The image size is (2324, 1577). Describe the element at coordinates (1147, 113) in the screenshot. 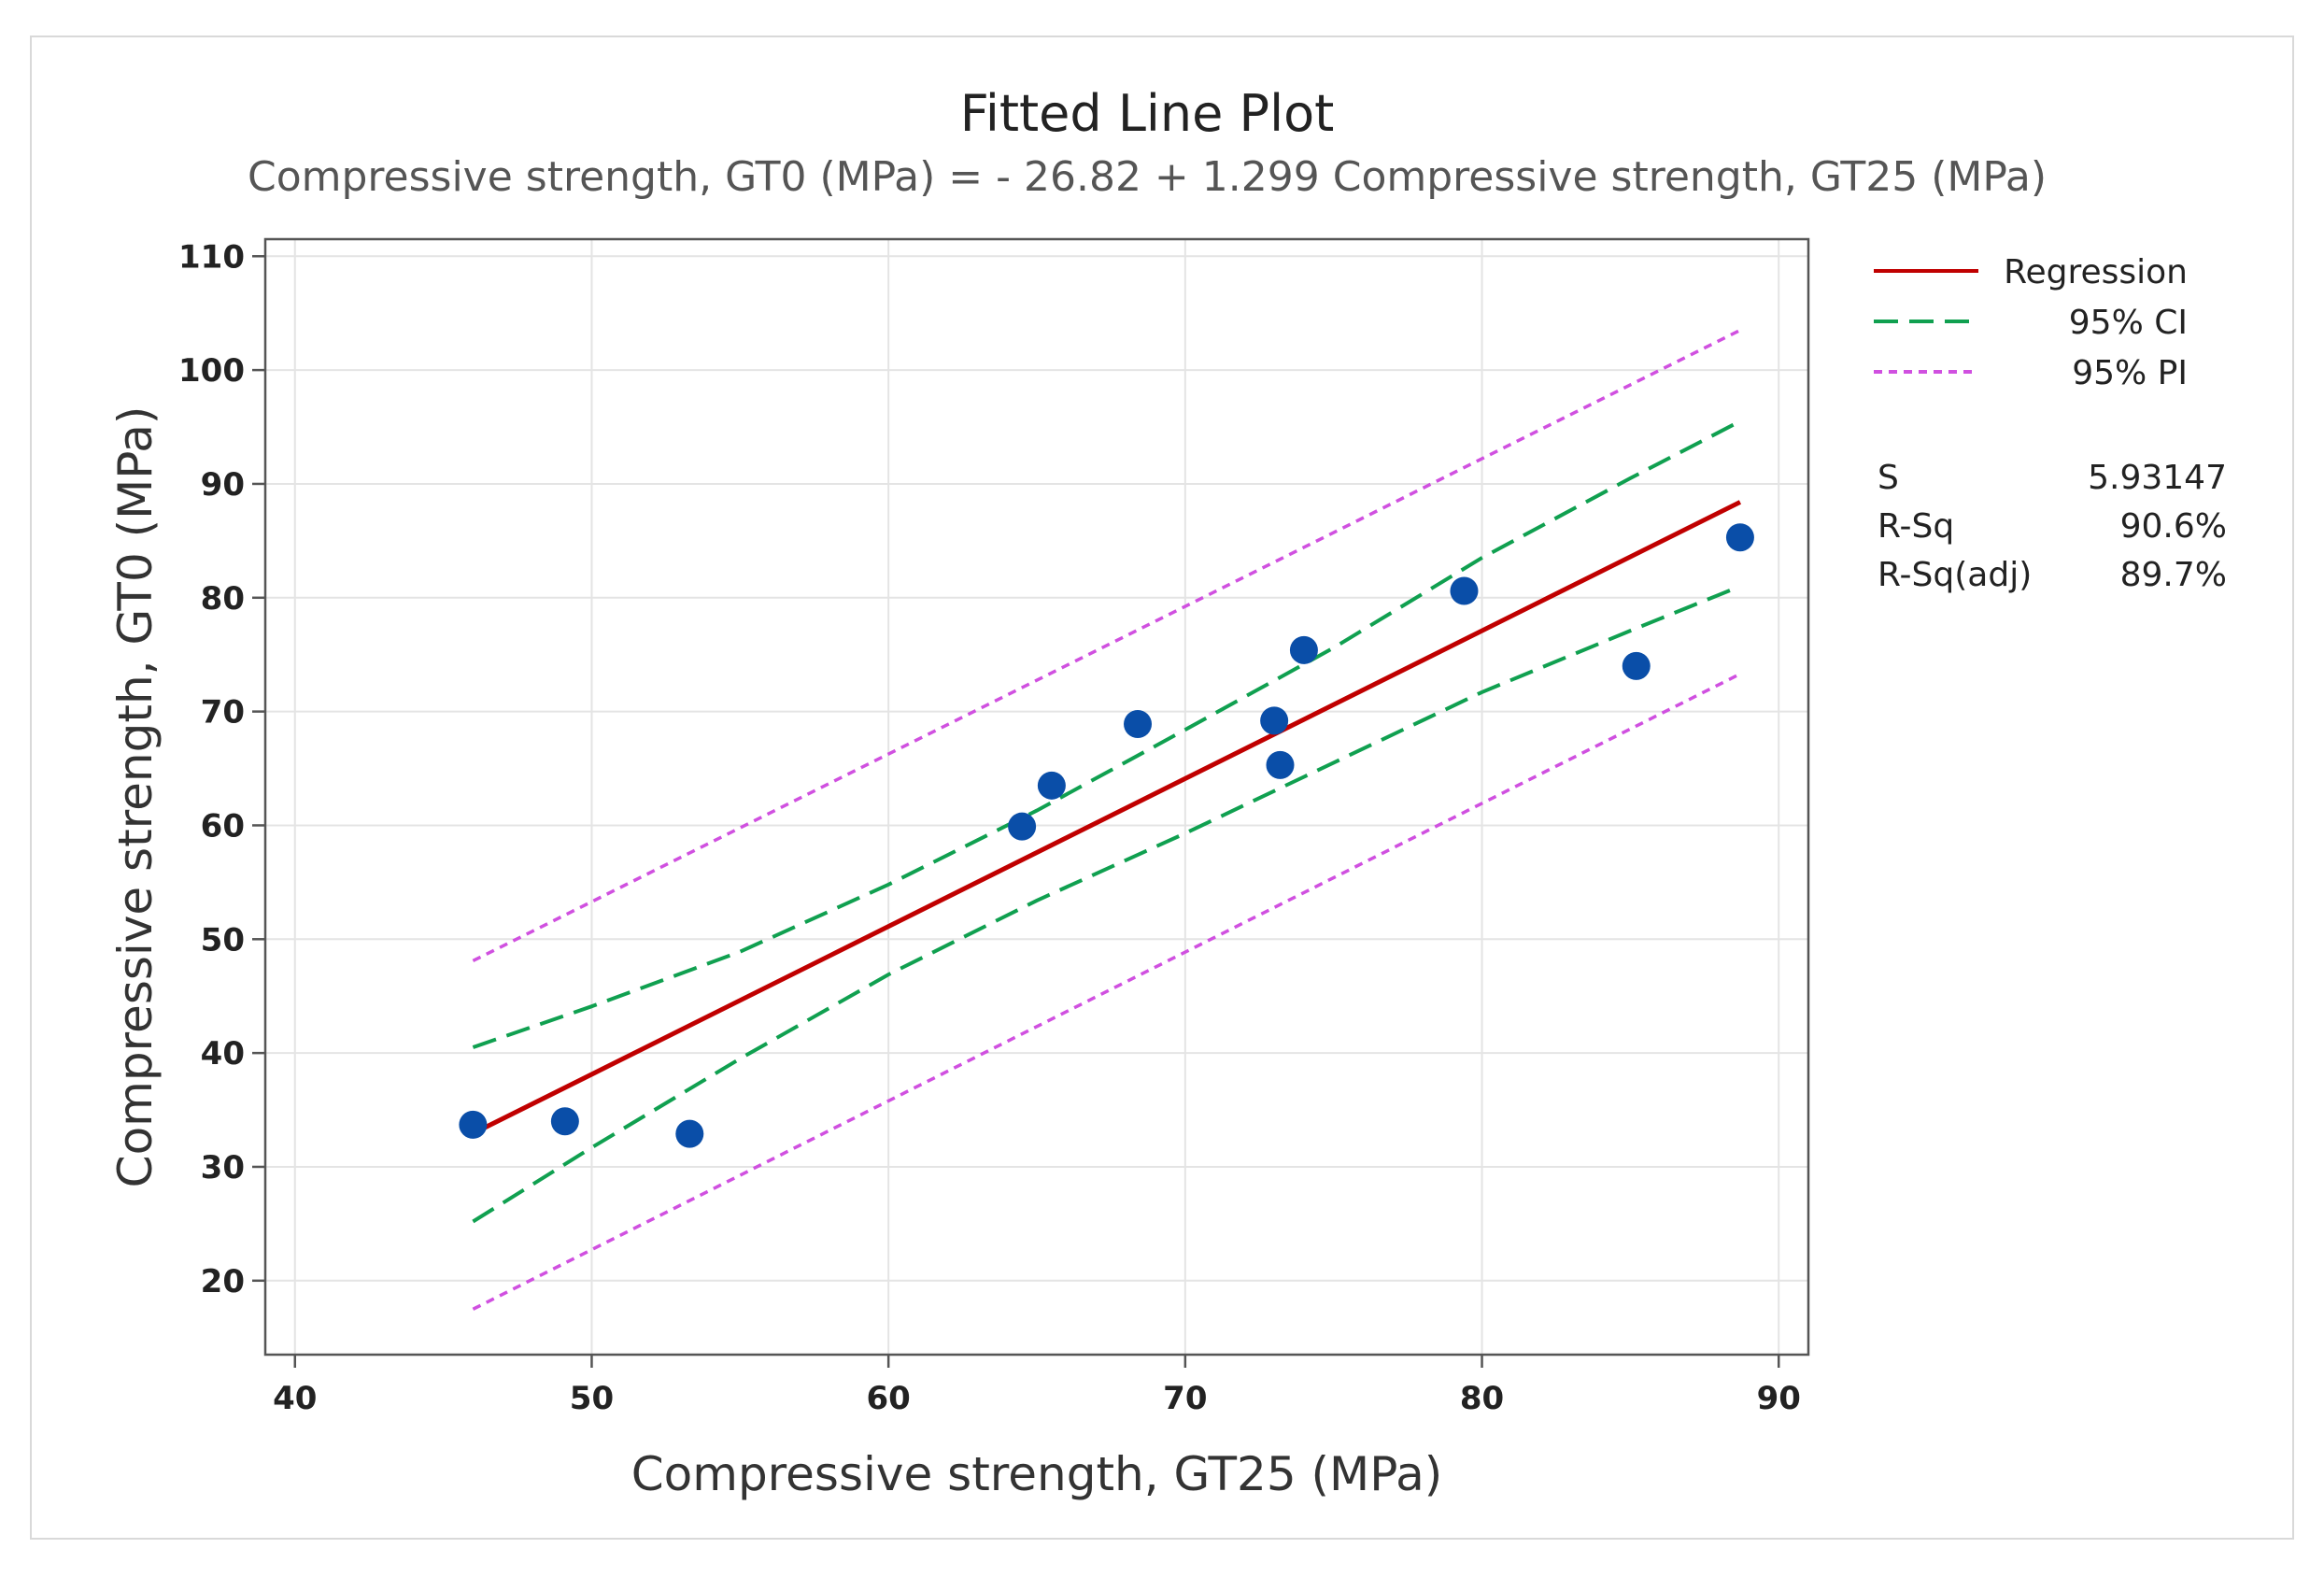

I see `chart-title: Fitted Line Plot` at that location.